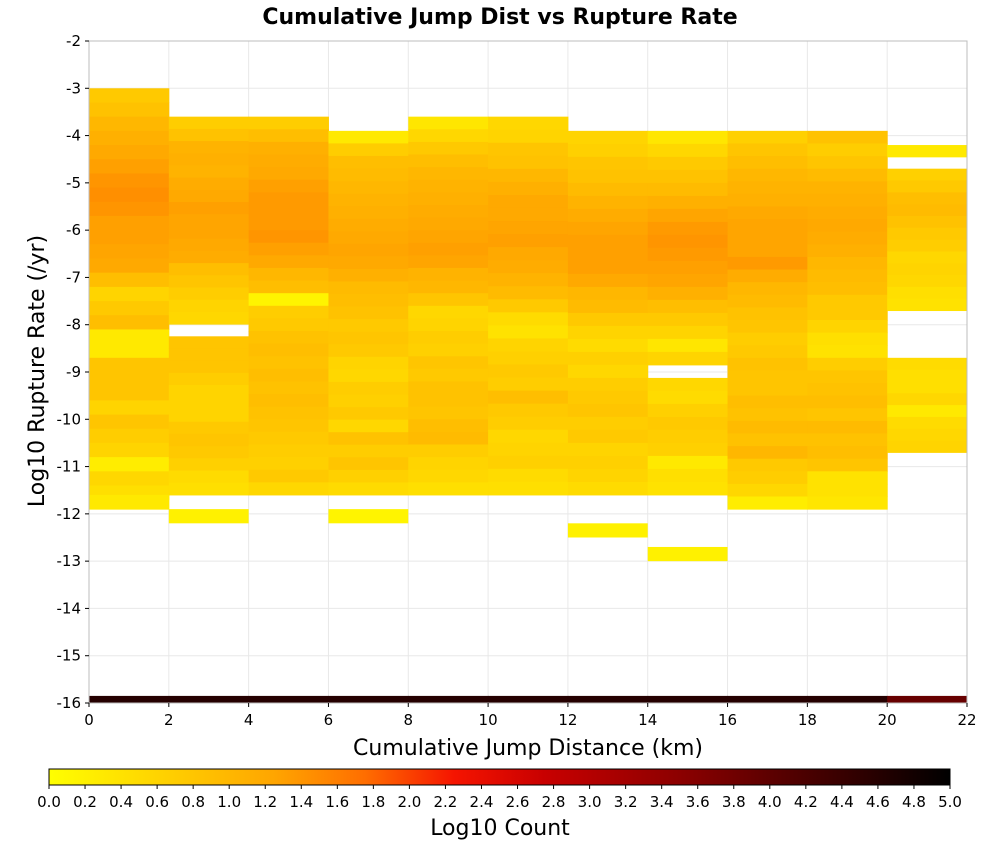 The height and width of the screenshot is (850, 1000). What do you see at coordinates (157, 802) in the screenshot?
I see `colorbar-tick-label: 0.6` at bounding box center [157, 802].